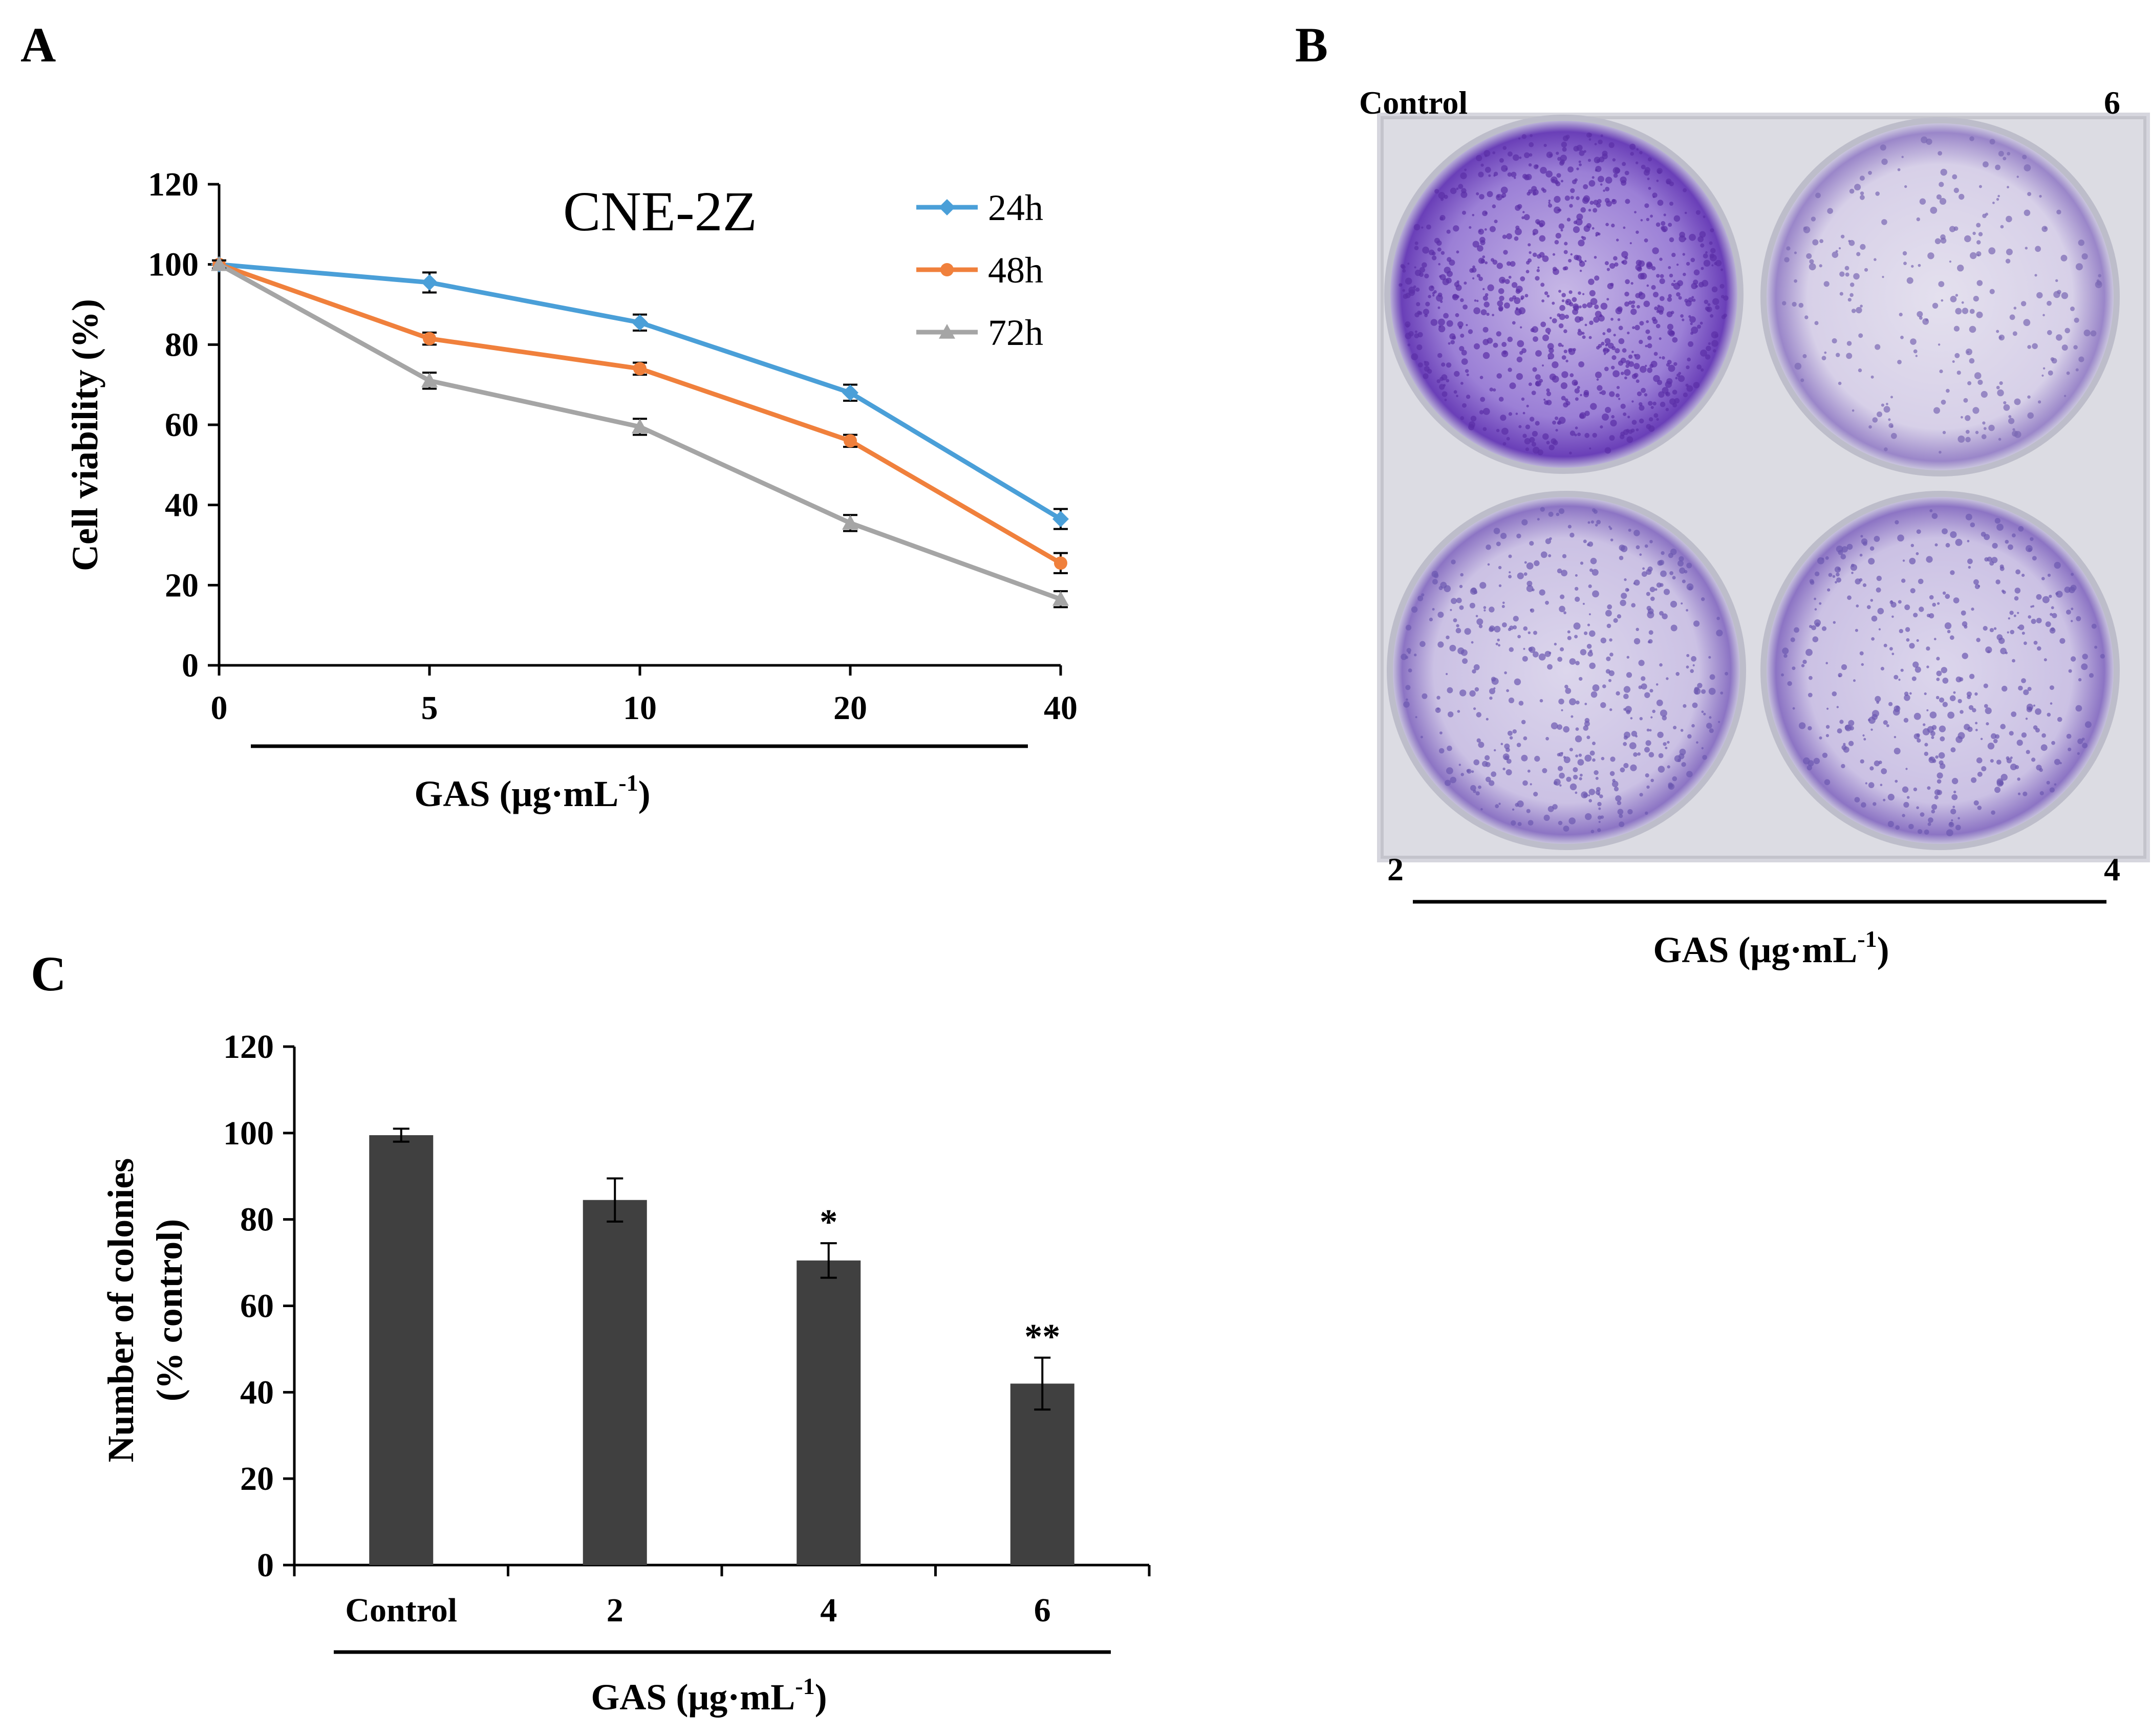 The width and height of the screenshot is (2151, 1736). What do you see at coordinates (1042, 1610) in the screenshot?
I see `chart-c-x-tick-label: 6` at bounding box center [1042, 1610].